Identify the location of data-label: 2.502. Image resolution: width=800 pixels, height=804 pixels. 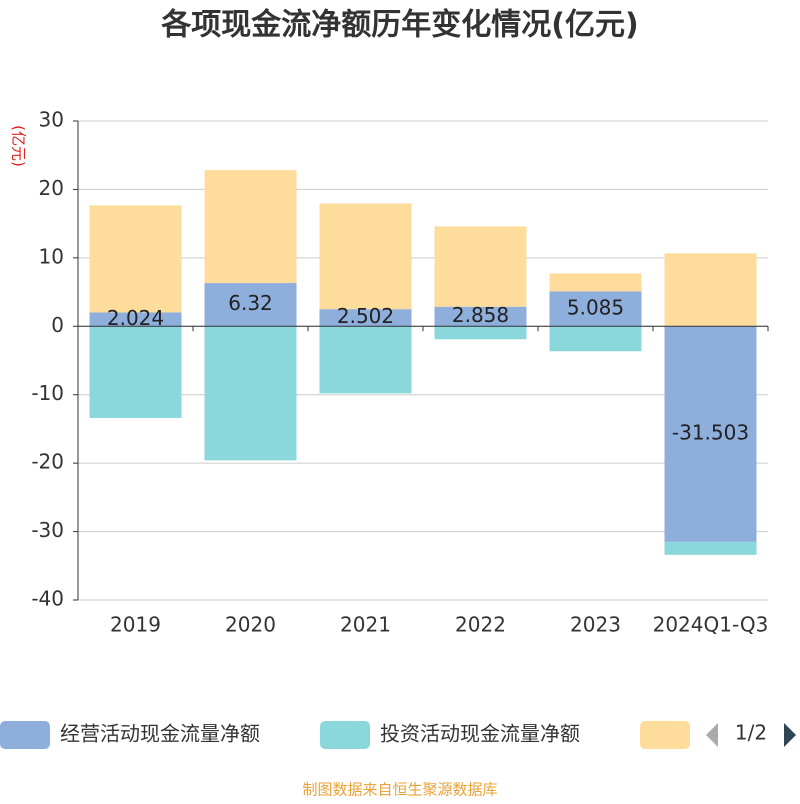
(365, 316).